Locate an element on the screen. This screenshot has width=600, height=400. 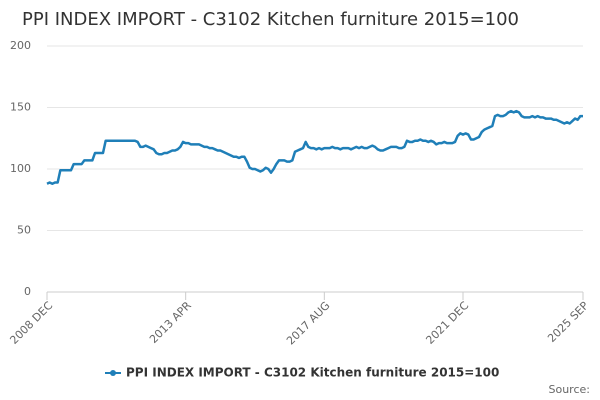
y-tick-label: 100 is located at coordinates (20, 168).